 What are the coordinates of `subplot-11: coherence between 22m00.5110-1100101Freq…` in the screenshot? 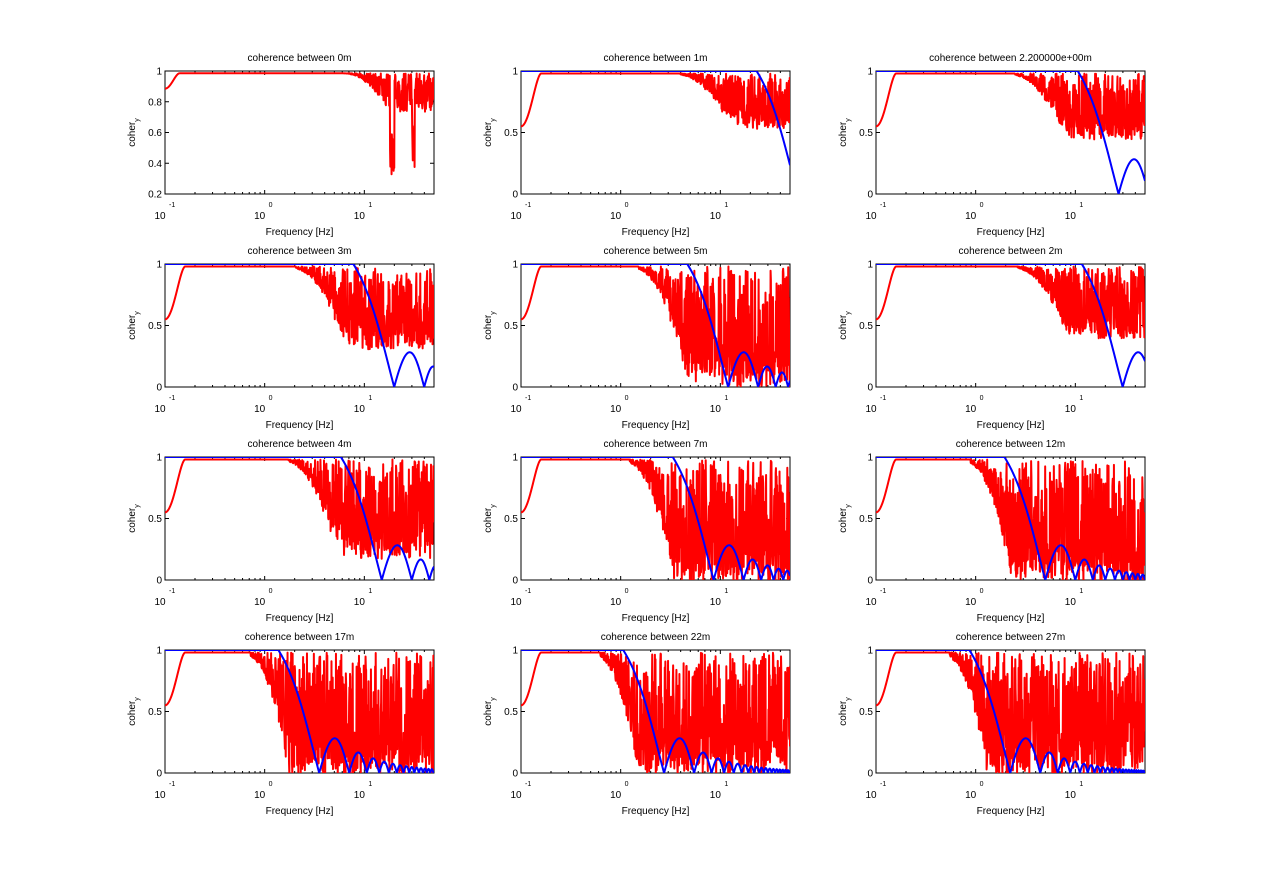 It's located at (637, 724).